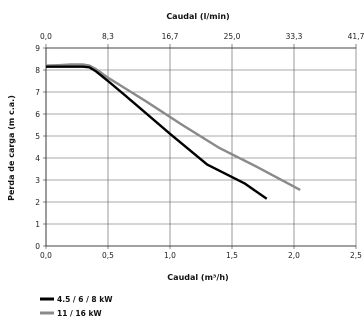 The width and height of the screenshot is (364, 320). Describe the element at coordinates (85, 299) in the screenshot. I see `legend-label-series-1: 4.5 / 6 / 8 kW` at that location.